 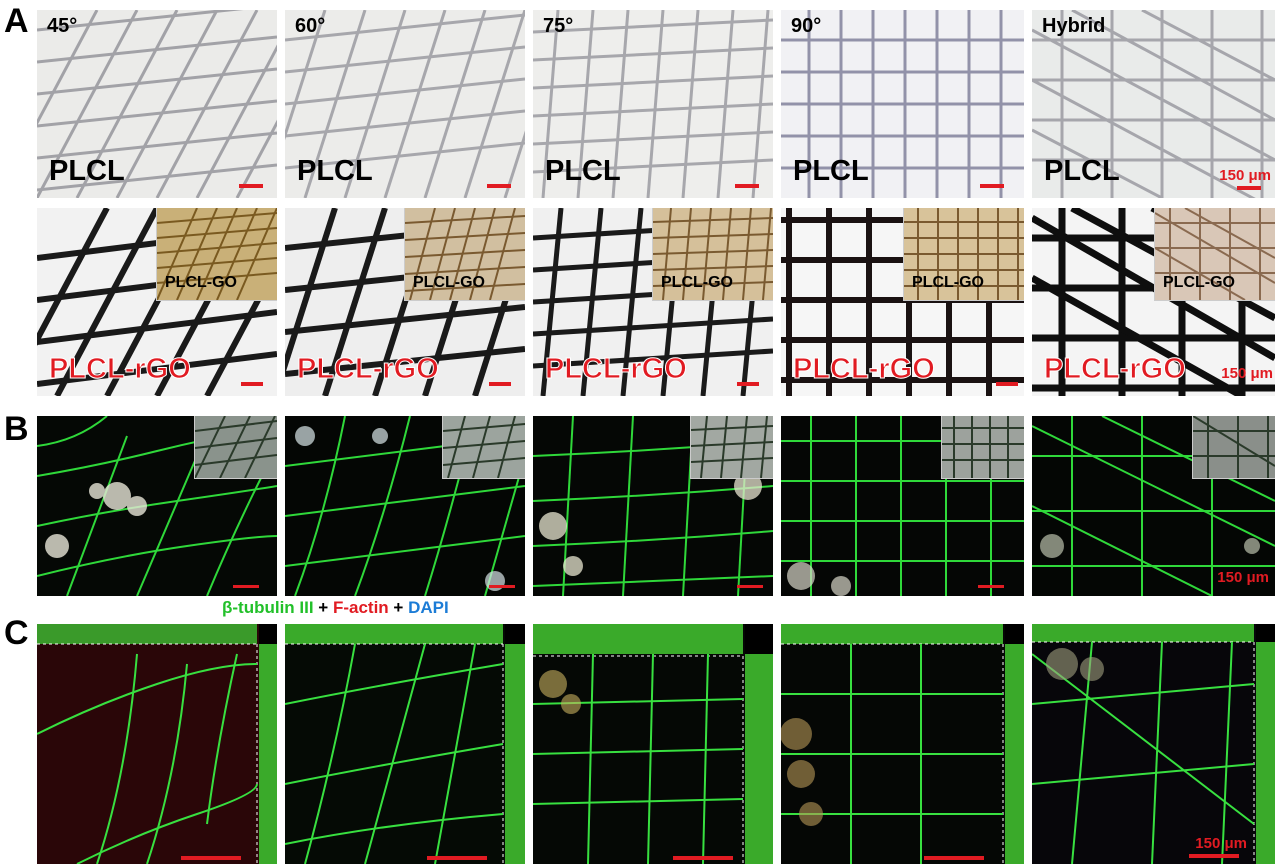 What do you see at coordinates (1153, 302) in the screenshot?
I see `plcl-rgo-hybrid-image: PLCL-GO PLCL-rGO 150 μm` at bounding box center [1153, 302].